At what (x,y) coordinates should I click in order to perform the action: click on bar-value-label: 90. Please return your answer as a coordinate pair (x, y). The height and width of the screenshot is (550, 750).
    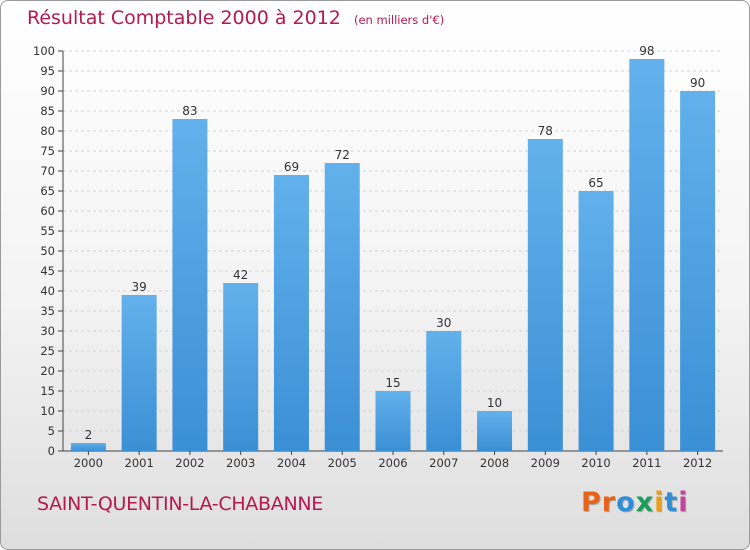
    Looking at the image, I should click on (697, 83).